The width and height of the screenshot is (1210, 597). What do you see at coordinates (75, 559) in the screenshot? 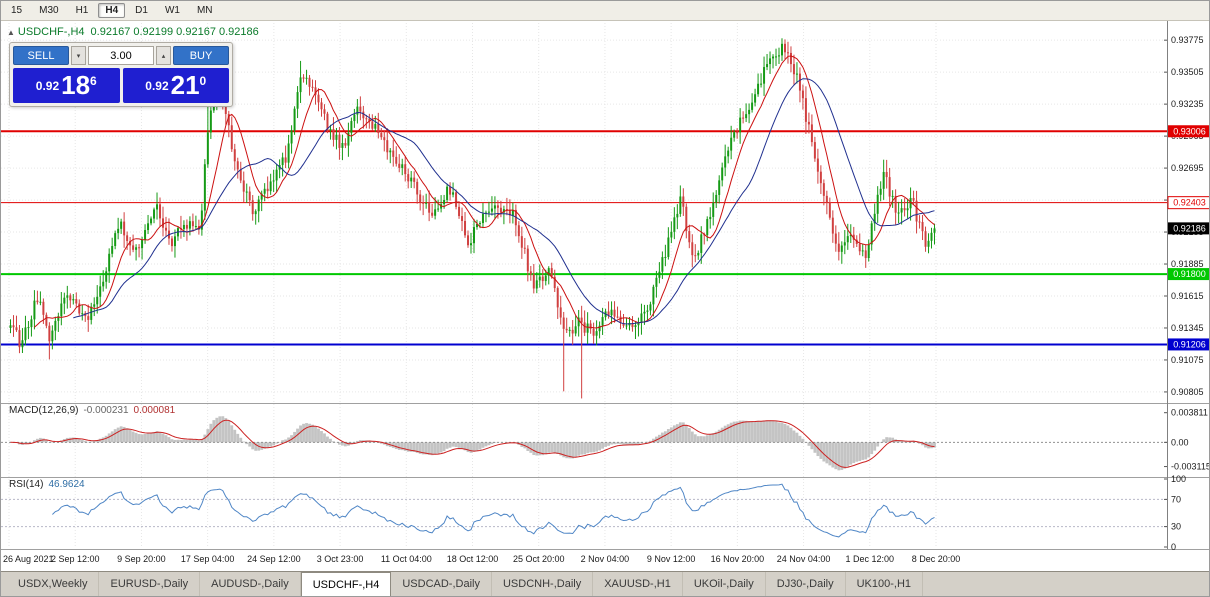
I see `svg-text: 2 Sep 12:00` at bounding box center [75, 559].